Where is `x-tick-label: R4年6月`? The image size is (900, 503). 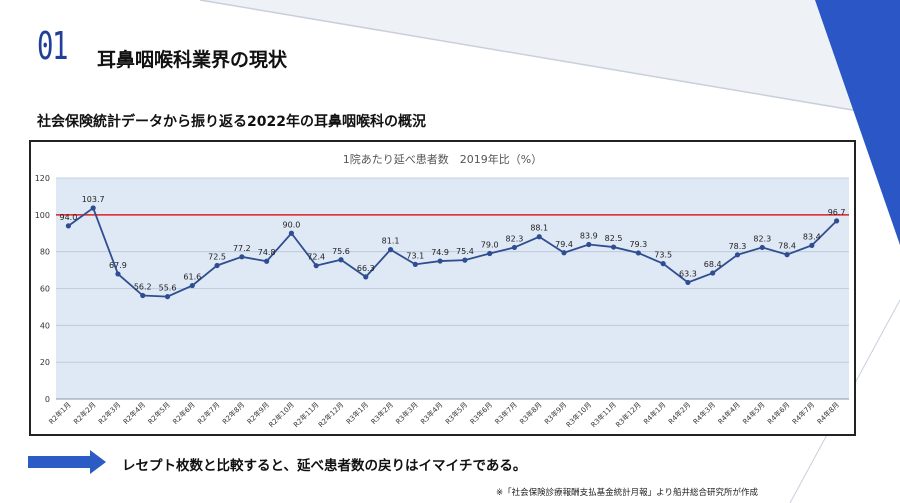 x-tick-label: R4年6月 is located at coordinates (778, 413).